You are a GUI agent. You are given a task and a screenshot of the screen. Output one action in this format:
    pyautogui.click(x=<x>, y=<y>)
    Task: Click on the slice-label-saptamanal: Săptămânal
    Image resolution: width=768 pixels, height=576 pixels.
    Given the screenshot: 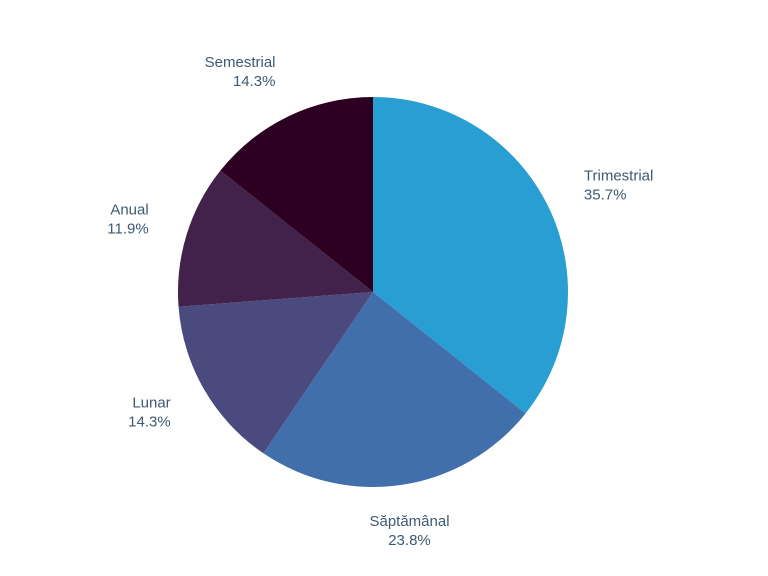 What is the action you would take?
    pyautogui.click(x=409, y=521)
    